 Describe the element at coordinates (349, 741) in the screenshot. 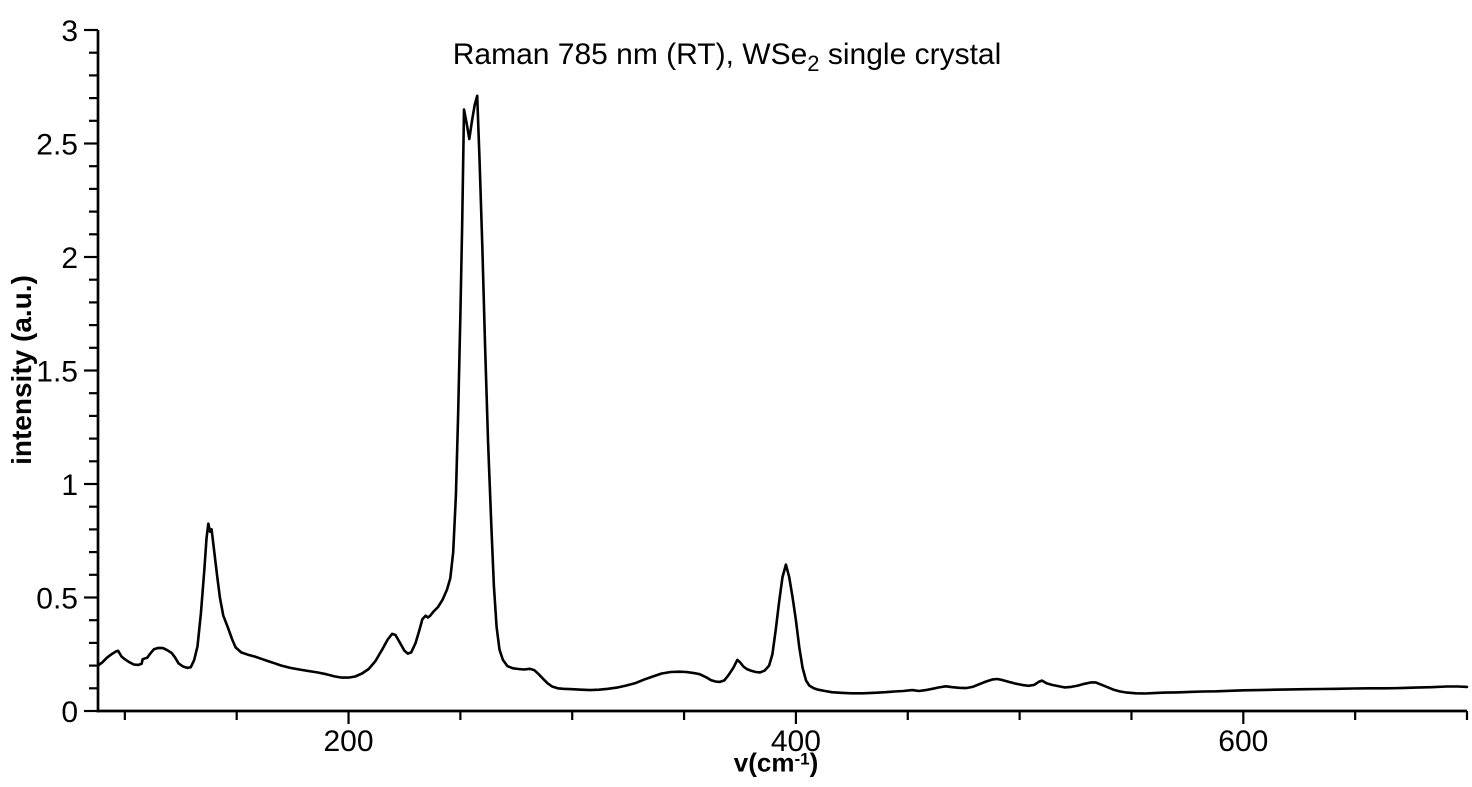

I see `x-tick-label: 200` at that location.